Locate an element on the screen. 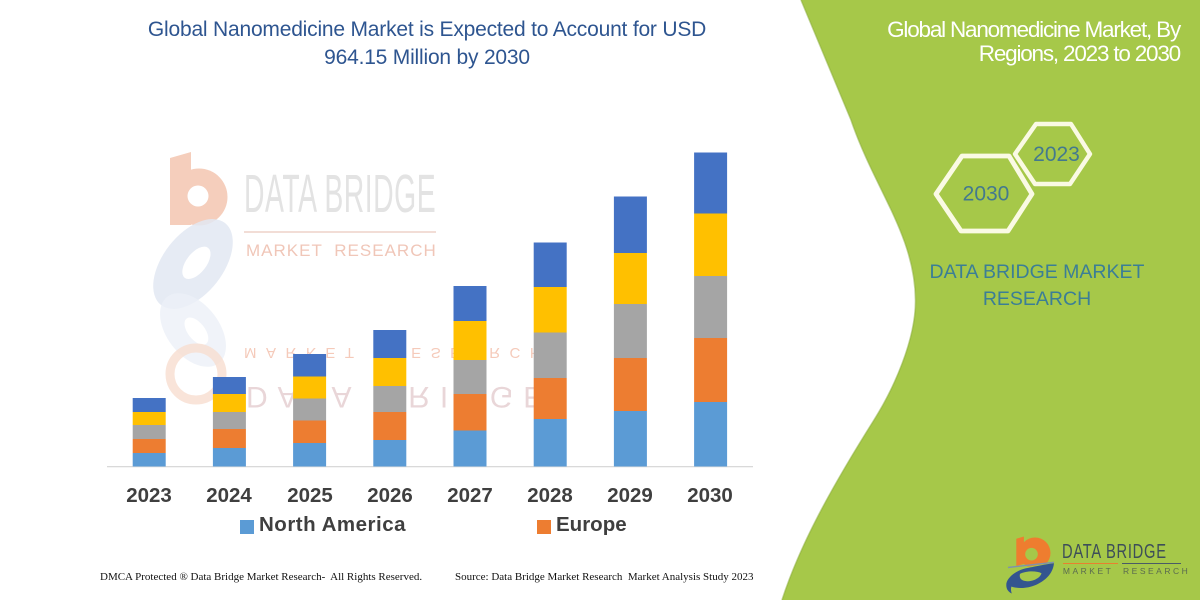 The image size is (1200, 600). svg-text: 2030 is located at coordinates (986, 194).